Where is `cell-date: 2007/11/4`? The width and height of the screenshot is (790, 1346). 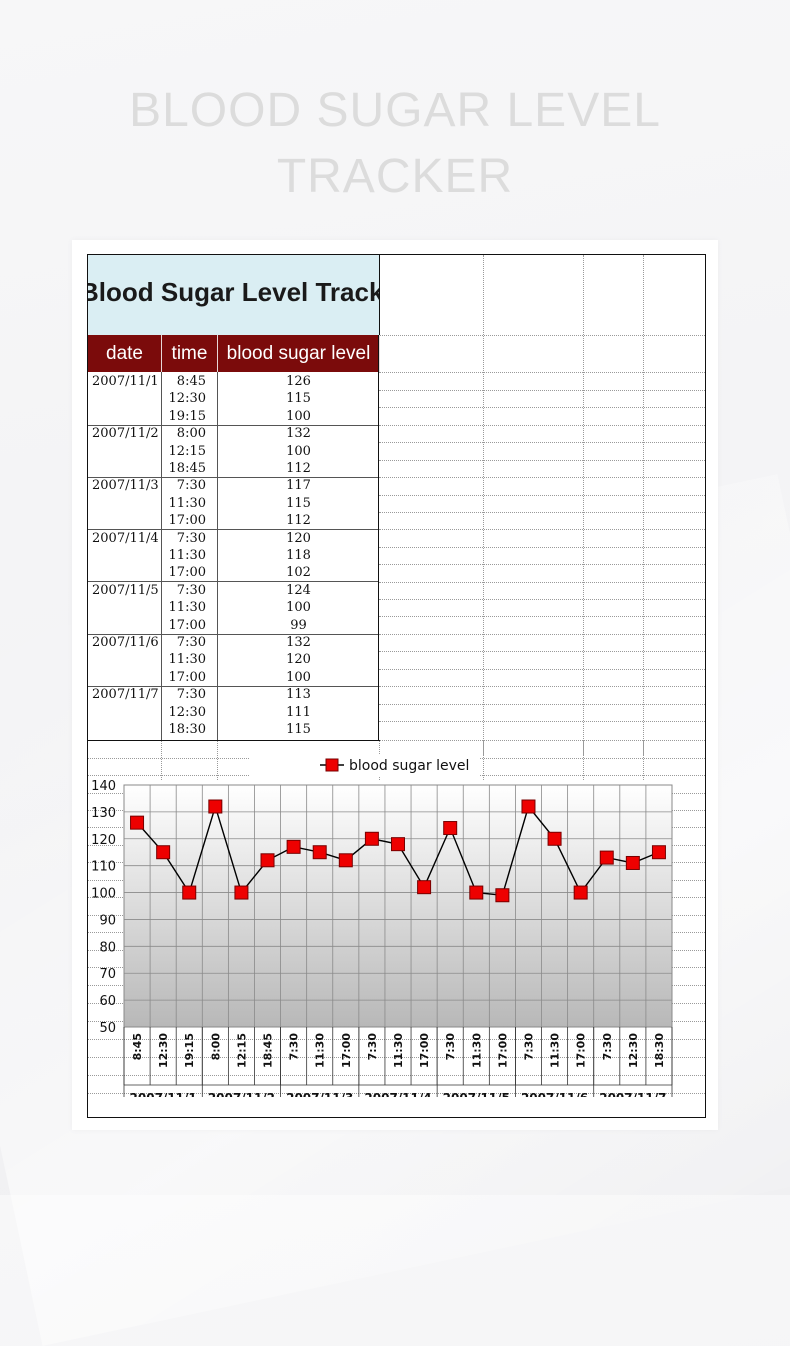 cell-date: 2007/11/4 is located at coordinates (125, 538).